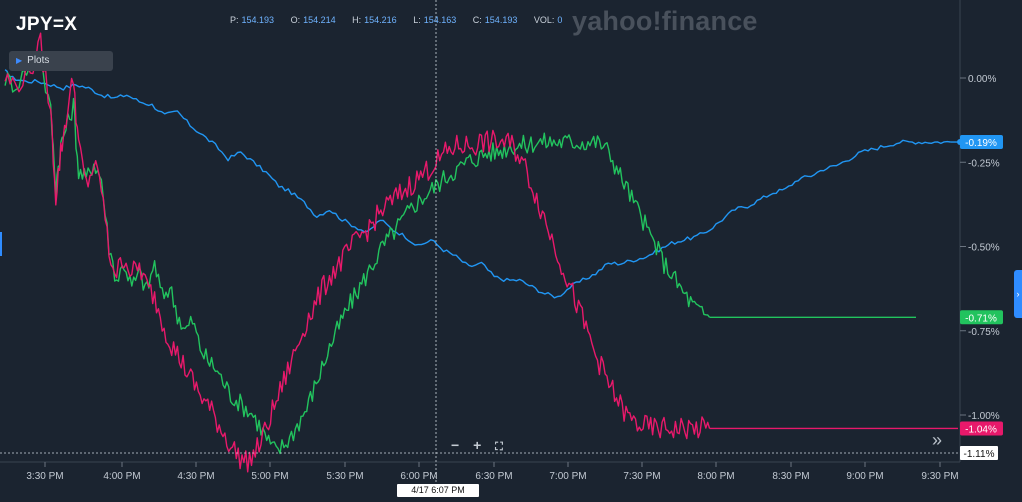 The height and width of the screenshot is (502, 1022). I want to click on crosshair-value-badge: -1.11%, so click(979, 453).